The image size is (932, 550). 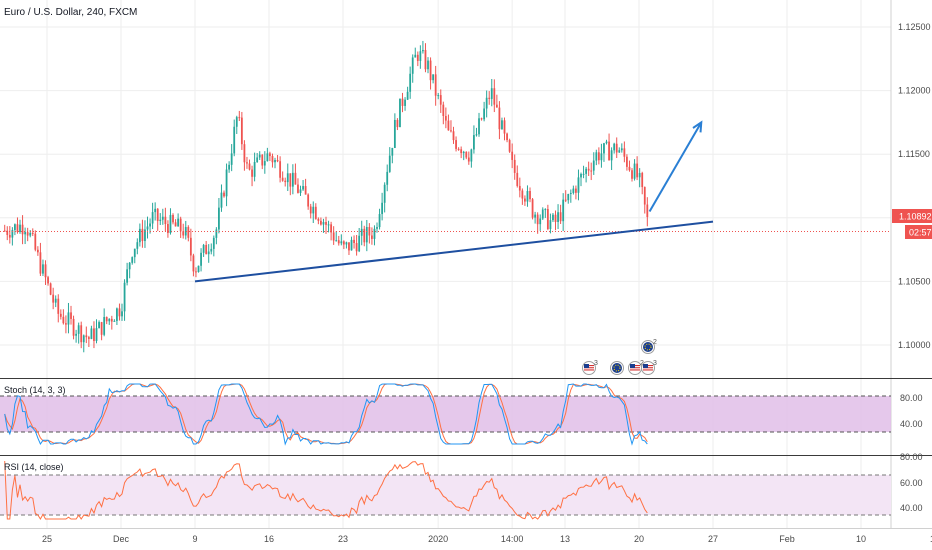 What do you see at coordinates (911, 508) in the screenshot?
I see `rsi-tick-40: 40.00` at bounding box center [911, 508].